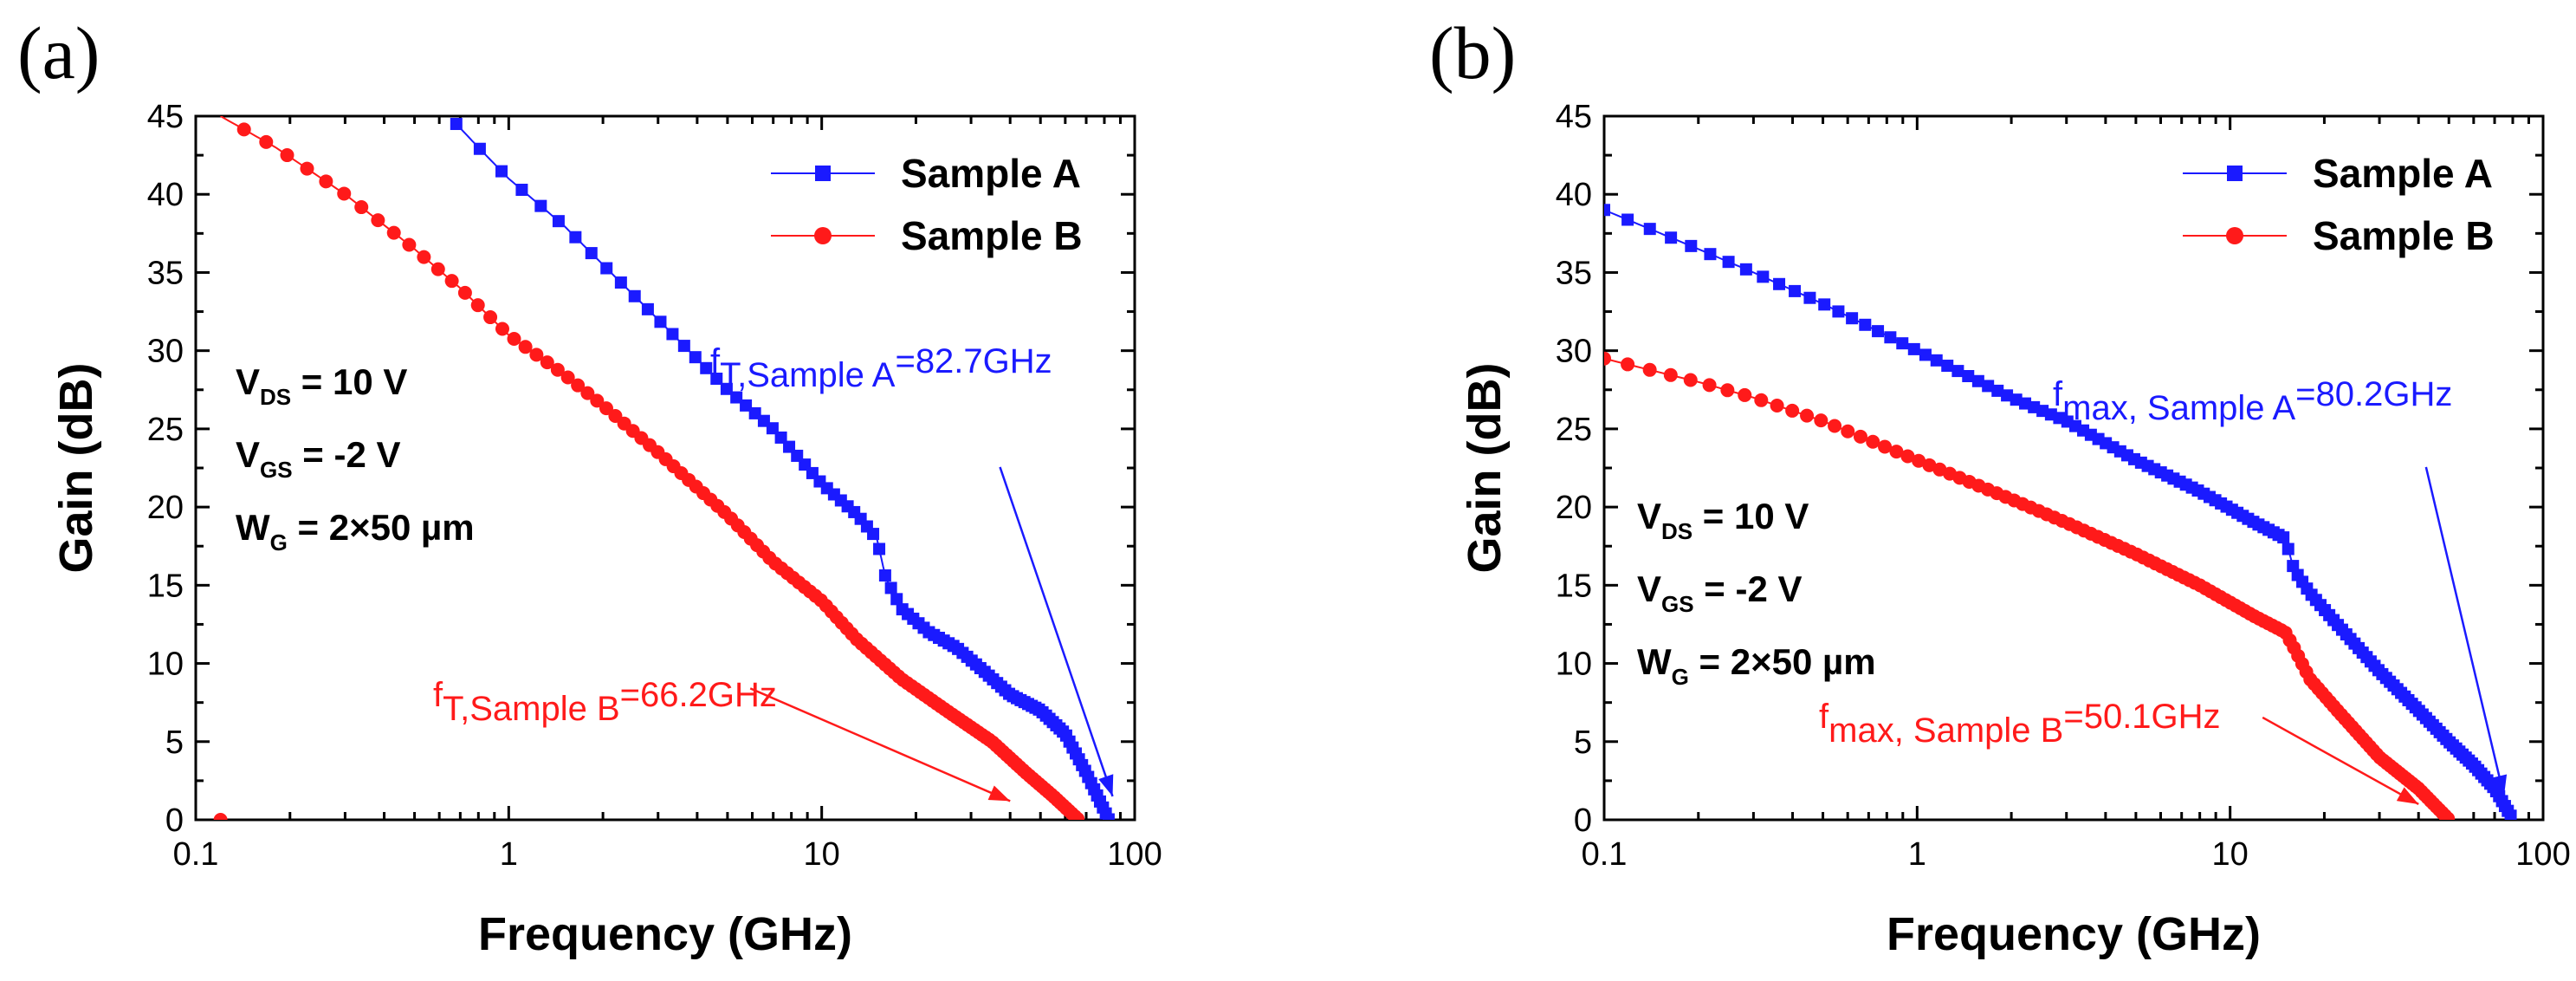 The width and height of the screenshot is (2576, 981). I want to click on condition-rest: = 10 V, so click(349, 381).